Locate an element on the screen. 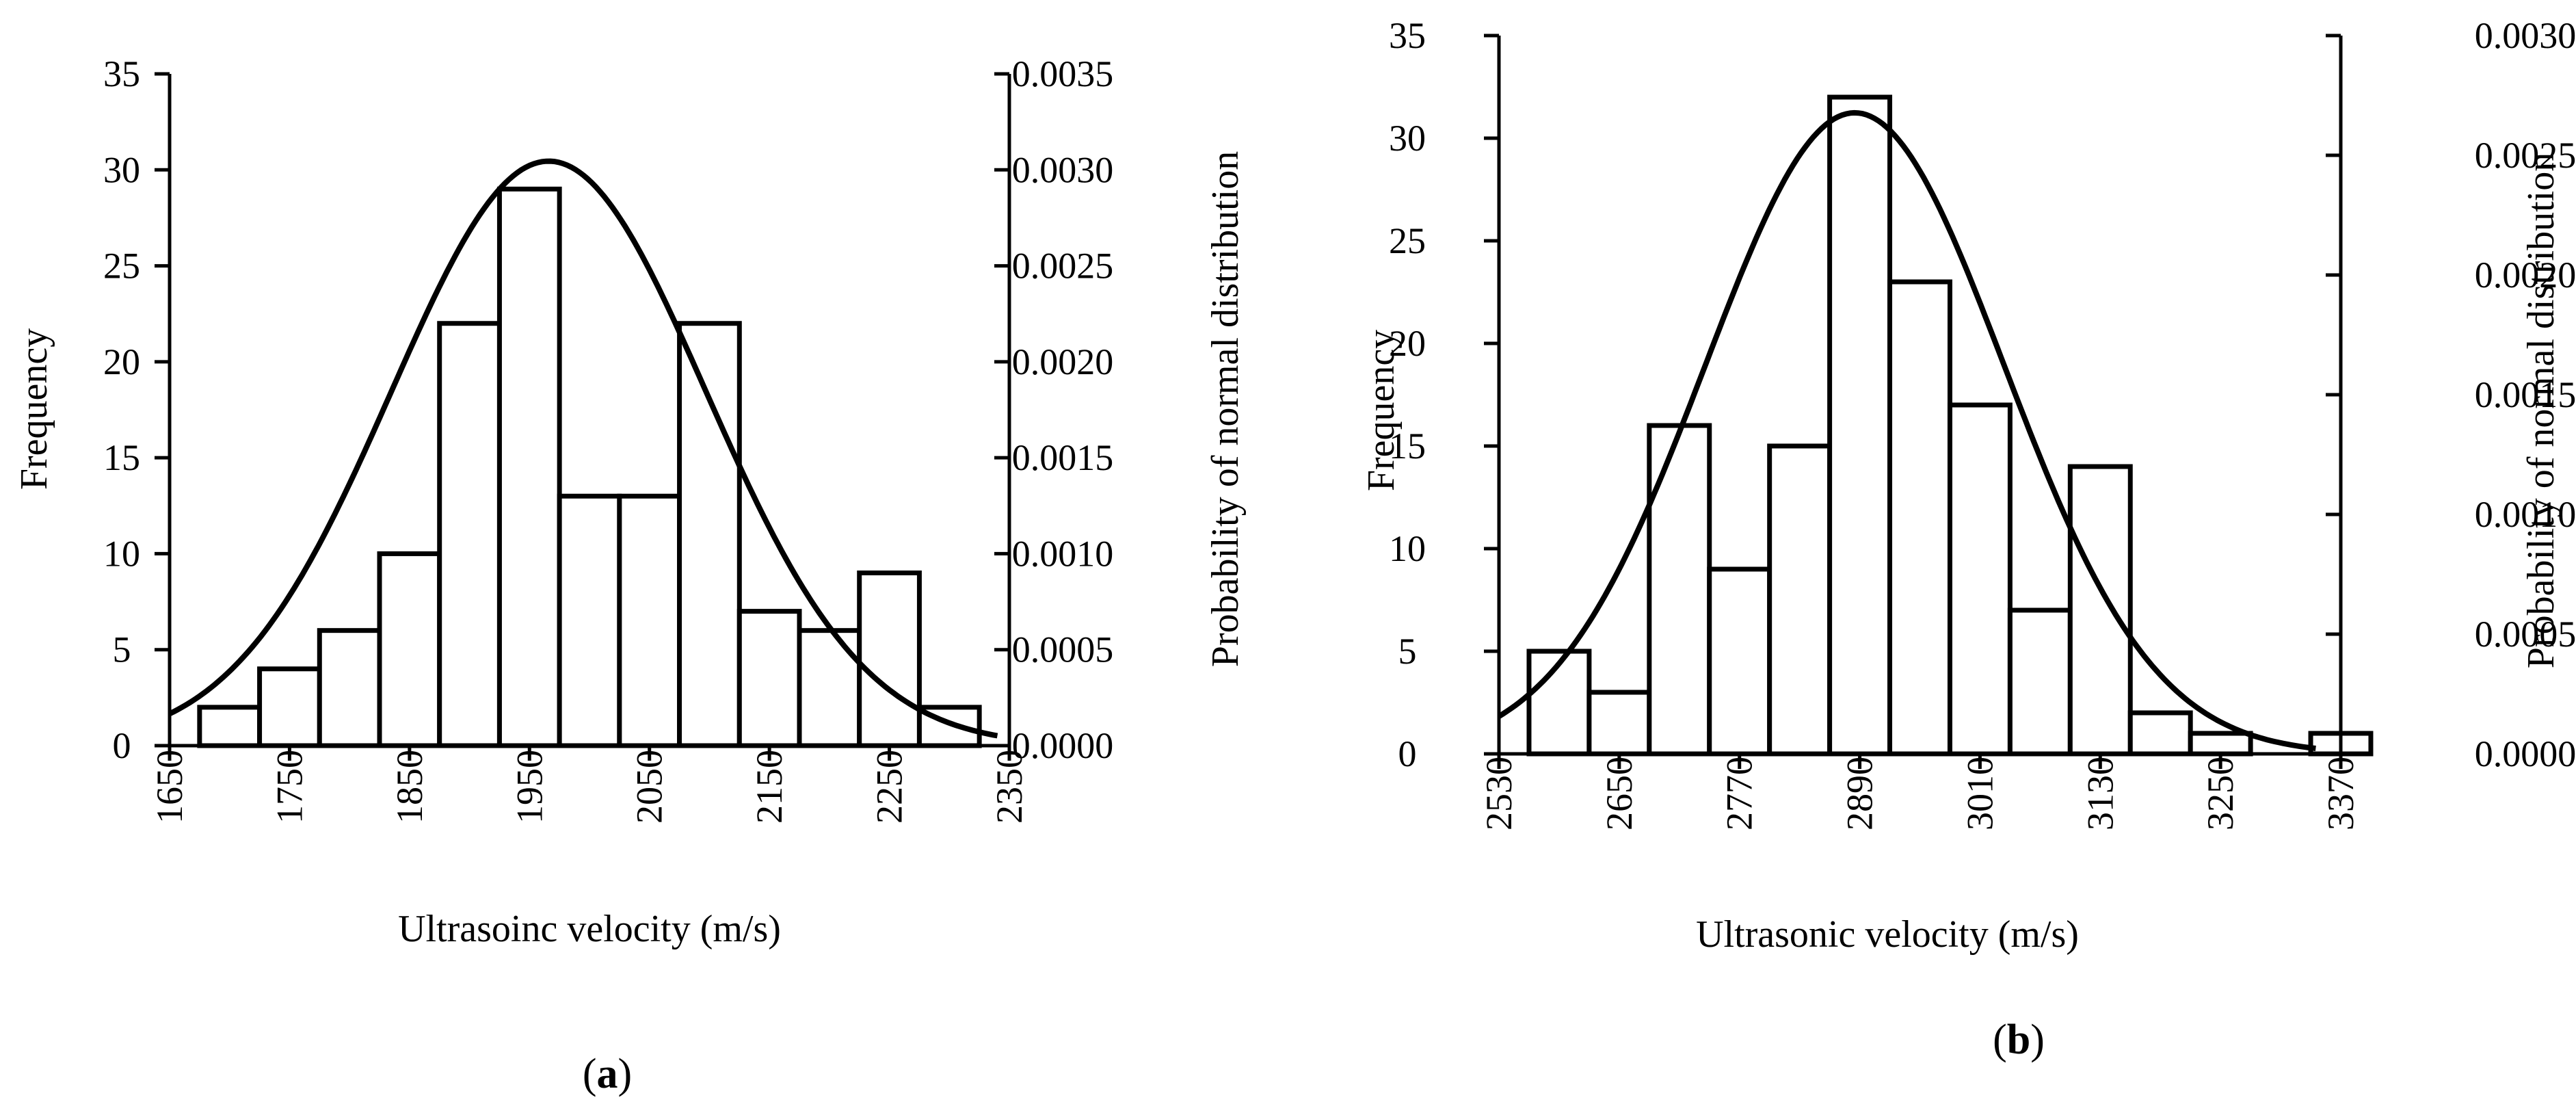 This screenshot has height=1113, width=2576. y2-tick-label: 0.0035 is located at coordinates (1063, 73).